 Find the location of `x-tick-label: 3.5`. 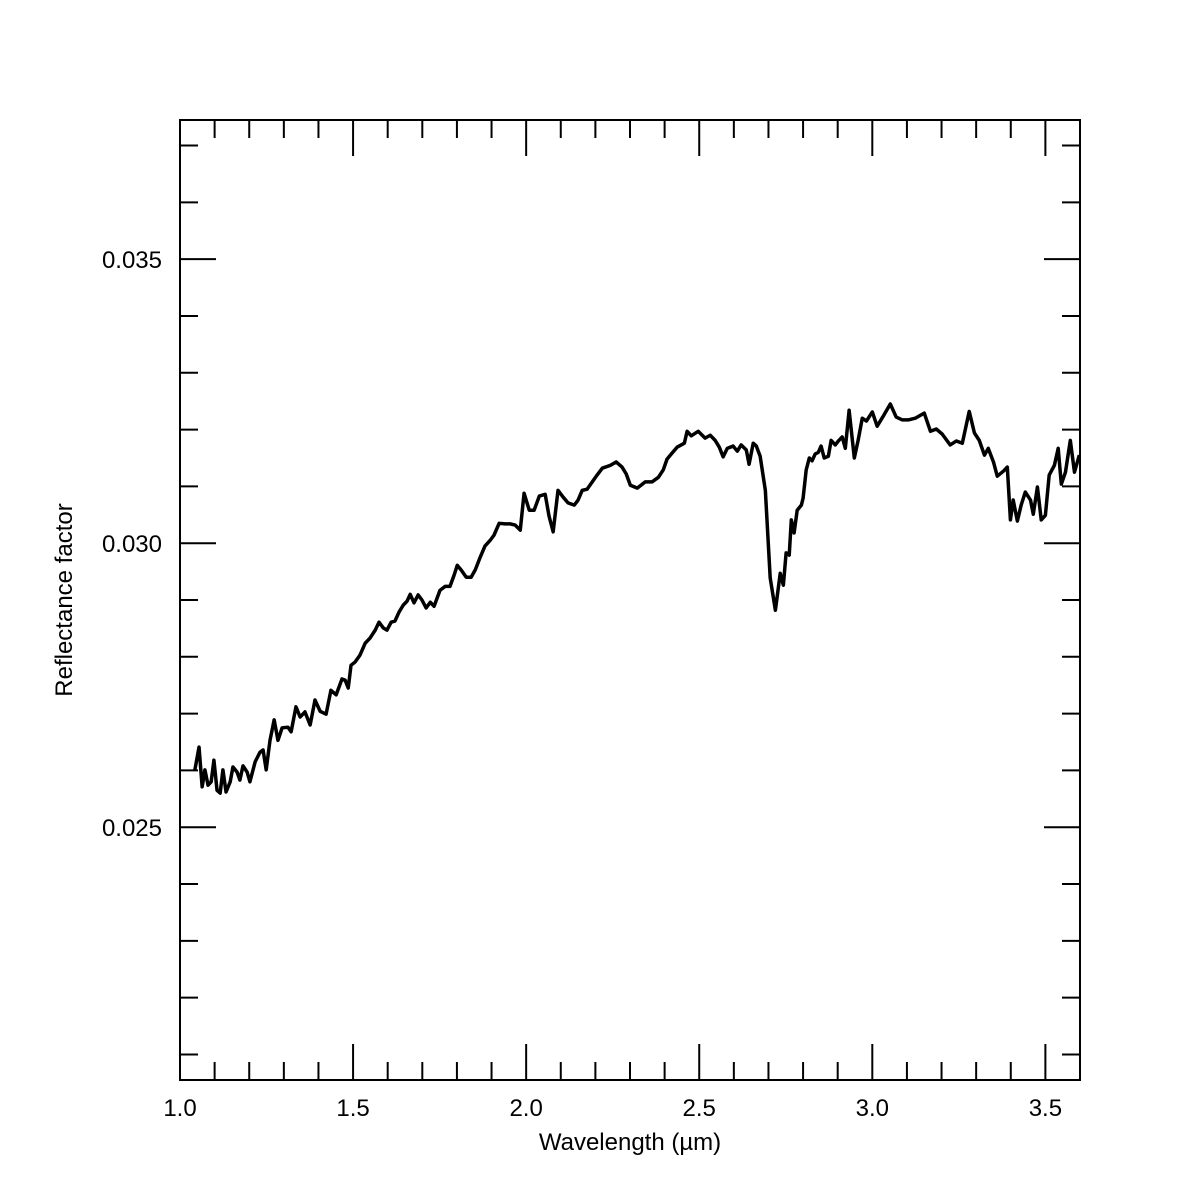

x-tick-label: 3.5 is located at coordinates (1045, 1108).